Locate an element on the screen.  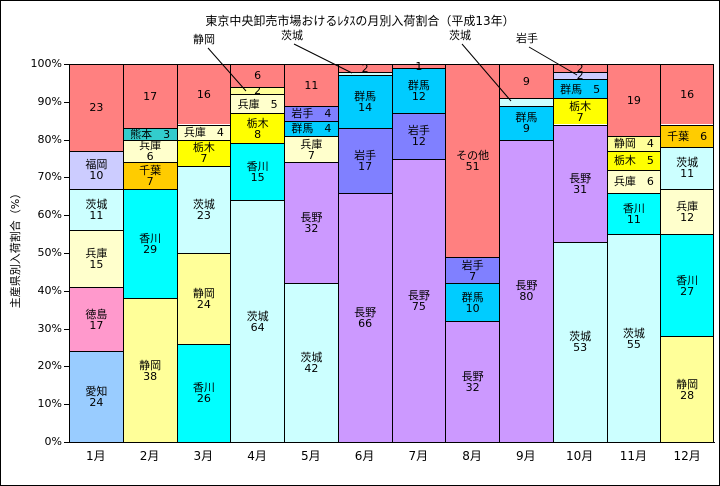
y-axis-label: 0% is located at coordinates (53, 441).